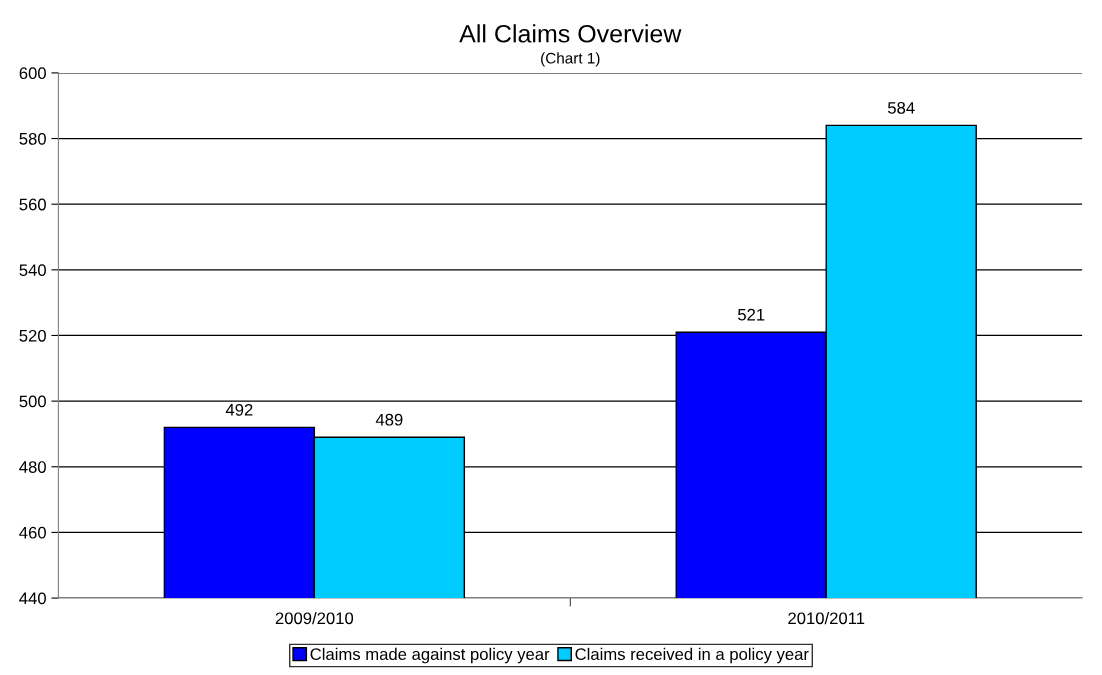 The image size is (1102, 675). Describe the element at coordinates (32, 335) in the screenshot. I see `y-tick-label: 520` at that location.